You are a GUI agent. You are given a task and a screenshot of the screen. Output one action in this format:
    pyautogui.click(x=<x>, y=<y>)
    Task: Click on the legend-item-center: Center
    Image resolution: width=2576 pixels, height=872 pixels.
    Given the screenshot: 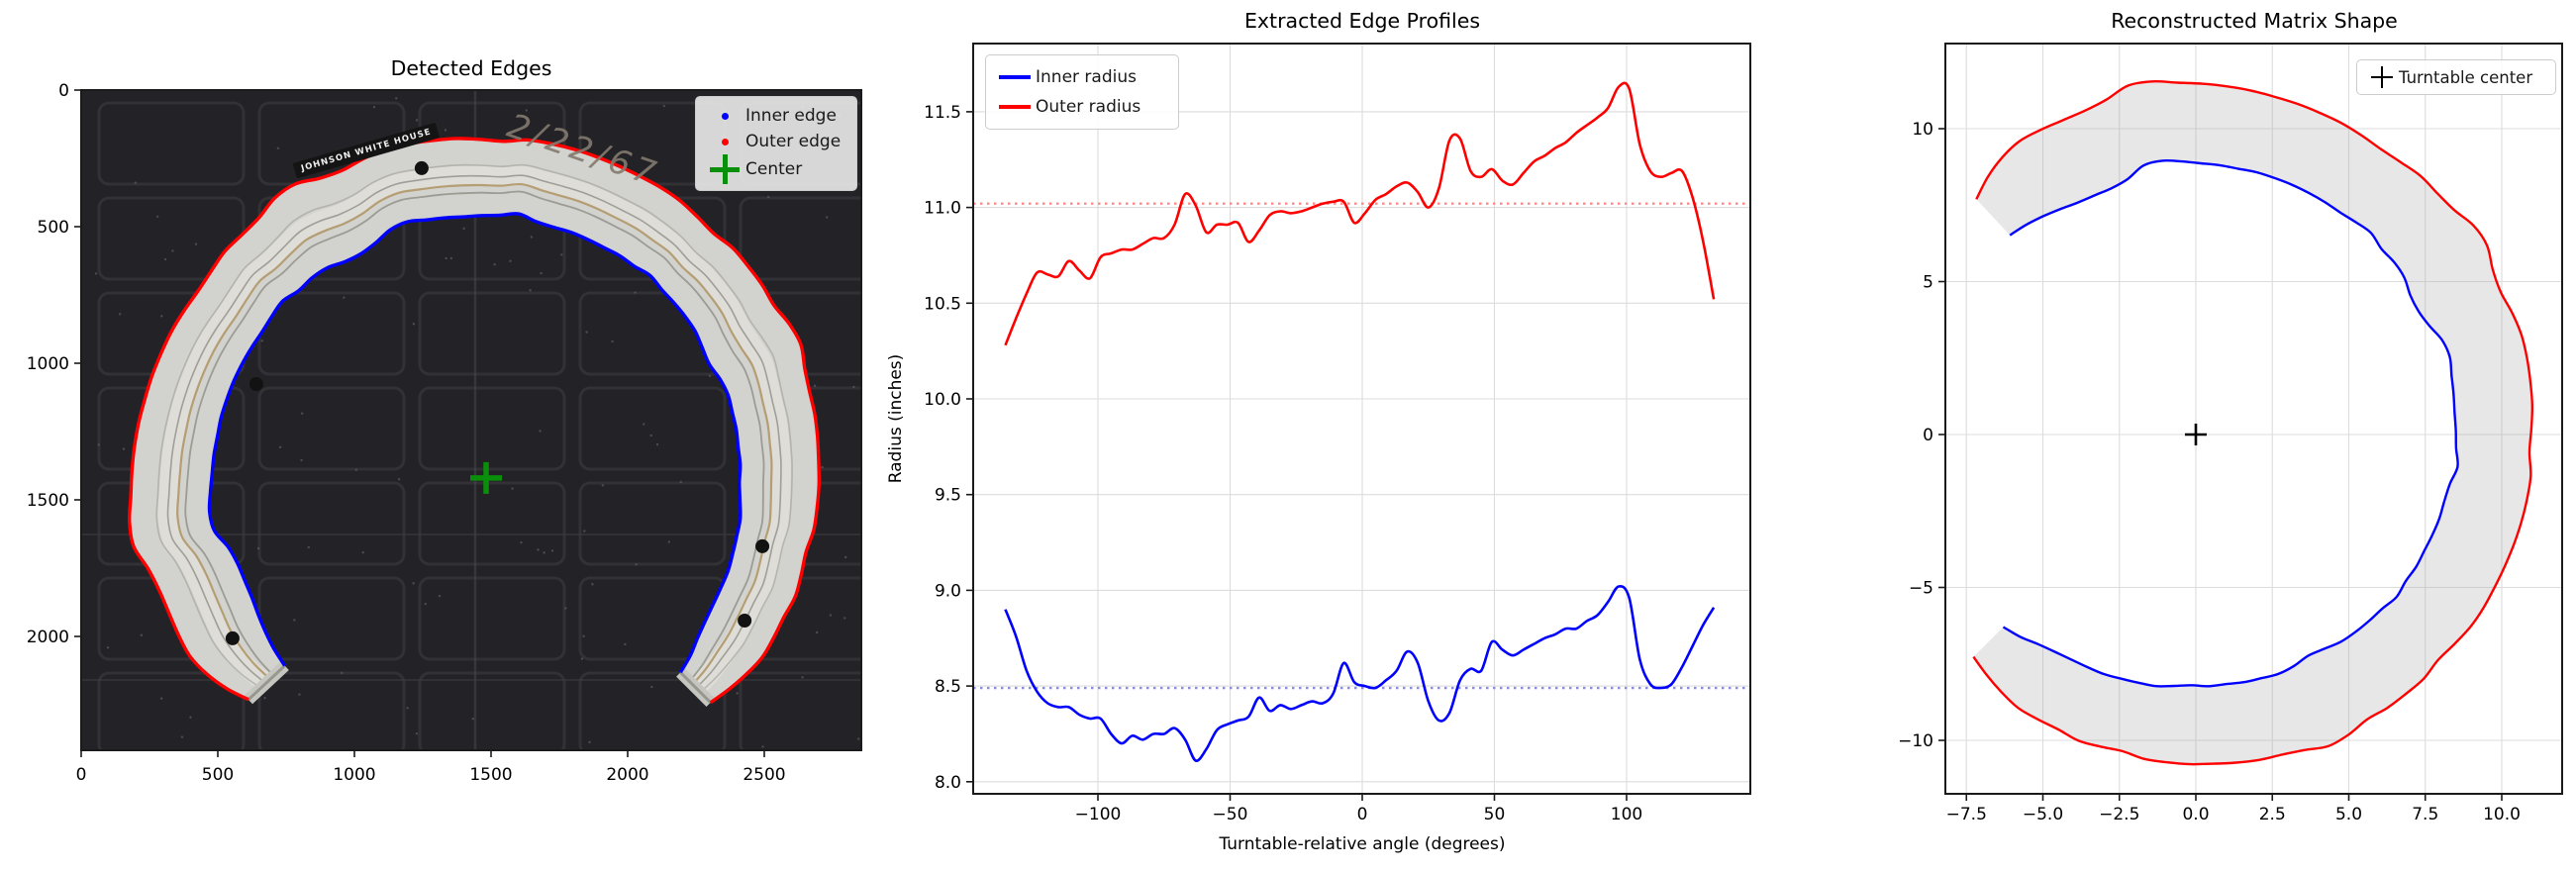 What is the action you would take?
    pyautogui.click(x=774, y=169)
    